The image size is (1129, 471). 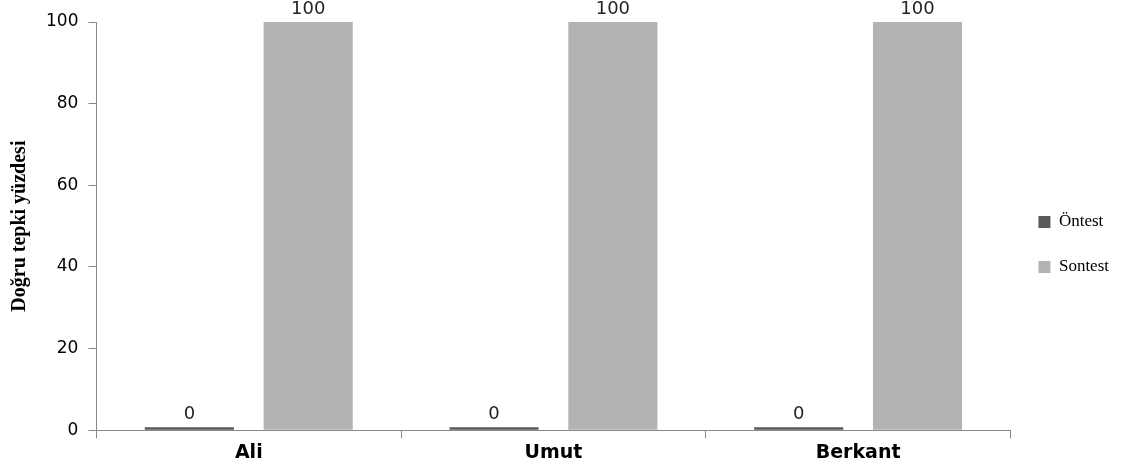 I want to click on x-tick-label: Umut, so click(x=553, y=450).